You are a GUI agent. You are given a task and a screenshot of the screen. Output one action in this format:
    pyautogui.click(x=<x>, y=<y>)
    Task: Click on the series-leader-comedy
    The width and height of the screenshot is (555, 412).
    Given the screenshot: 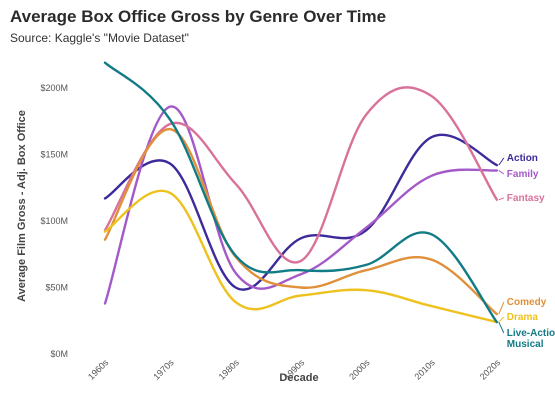 What is the action you would take?
    pyautogui.click(x=501, y=308)
    